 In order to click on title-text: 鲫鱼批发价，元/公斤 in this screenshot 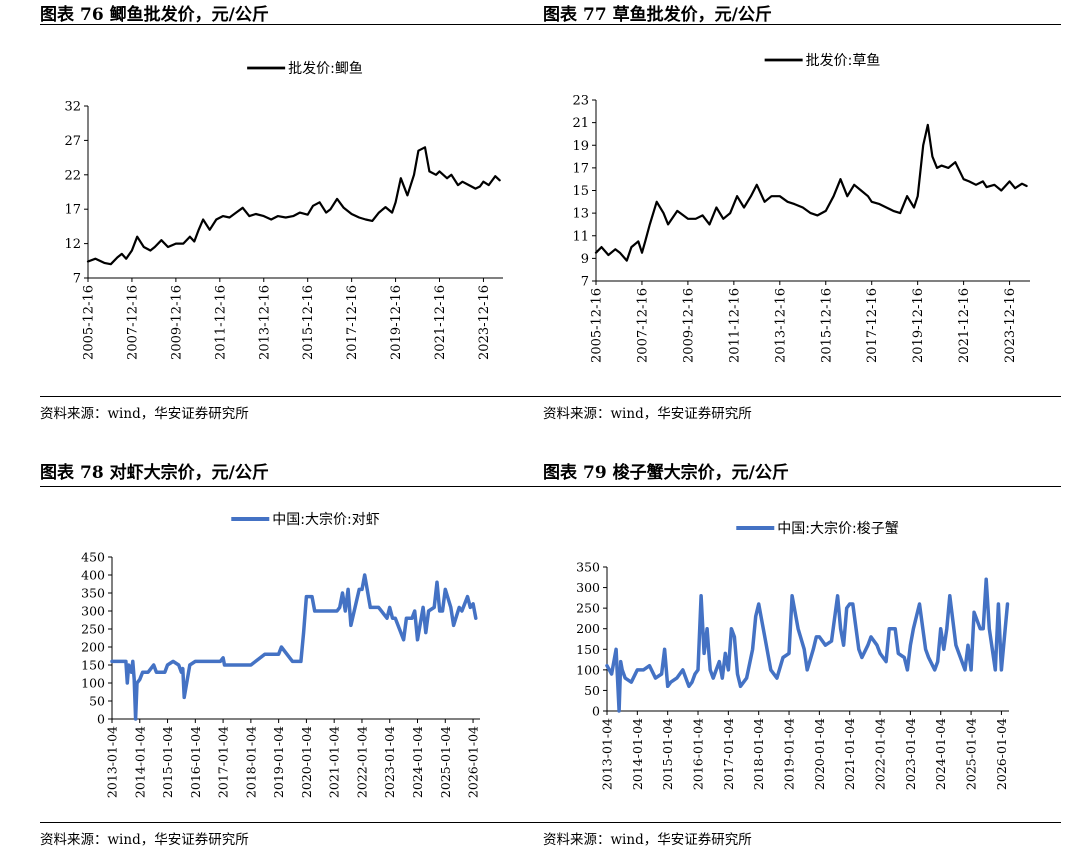, I will do `click(189, 15)`.